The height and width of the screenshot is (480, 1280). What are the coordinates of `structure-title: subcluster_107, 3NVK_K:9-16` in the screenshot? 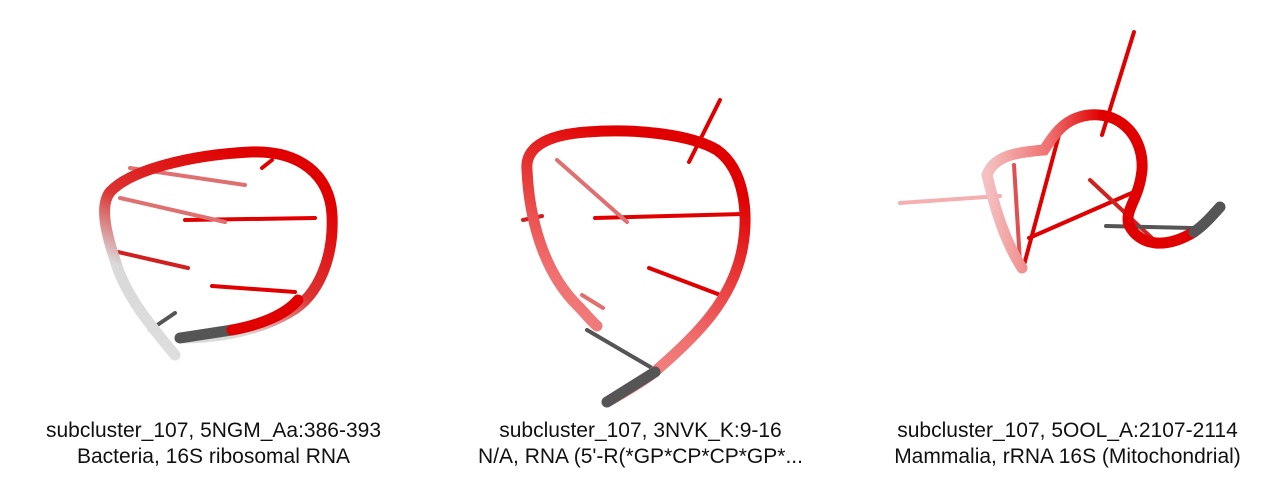 It's located at (640, 430).